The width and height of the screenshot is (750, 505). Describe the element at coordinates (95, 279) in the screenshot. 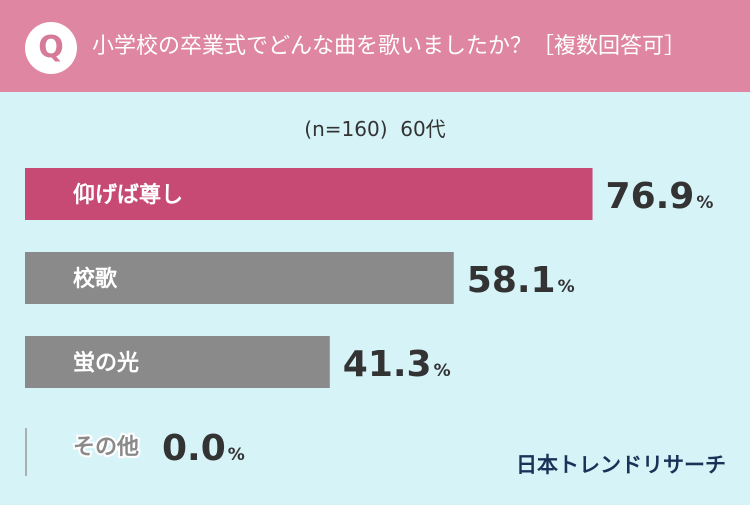

I see `category-label: 校歌` at that location.